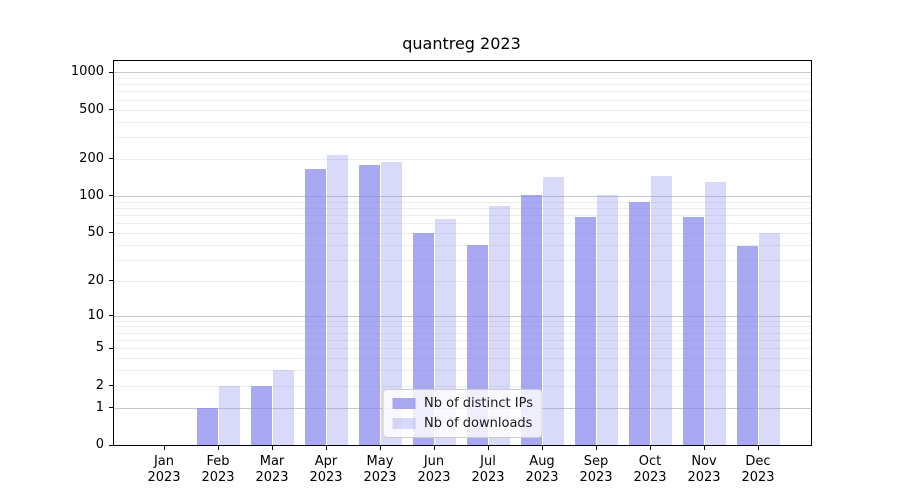  I want to click on y-tick-label: 500, so click(91, 109).